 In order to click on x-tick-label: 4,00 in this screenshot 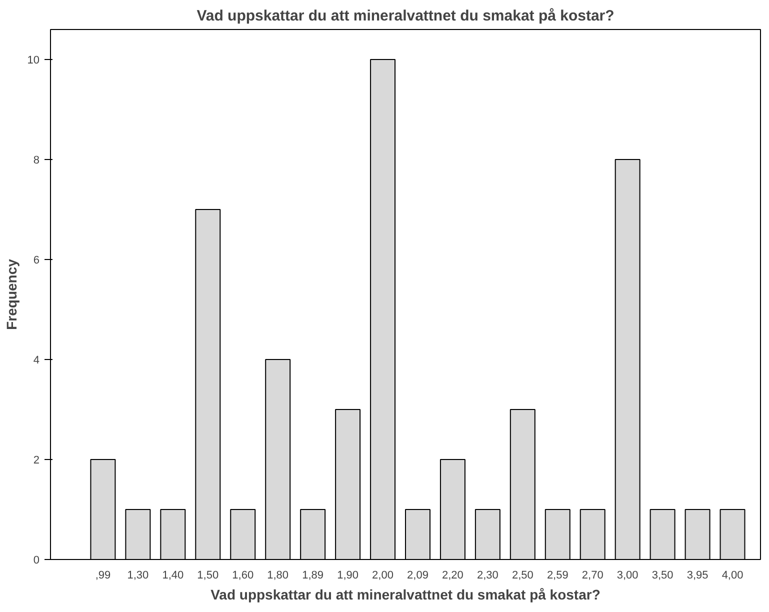, I will do `click(733, 576)`.